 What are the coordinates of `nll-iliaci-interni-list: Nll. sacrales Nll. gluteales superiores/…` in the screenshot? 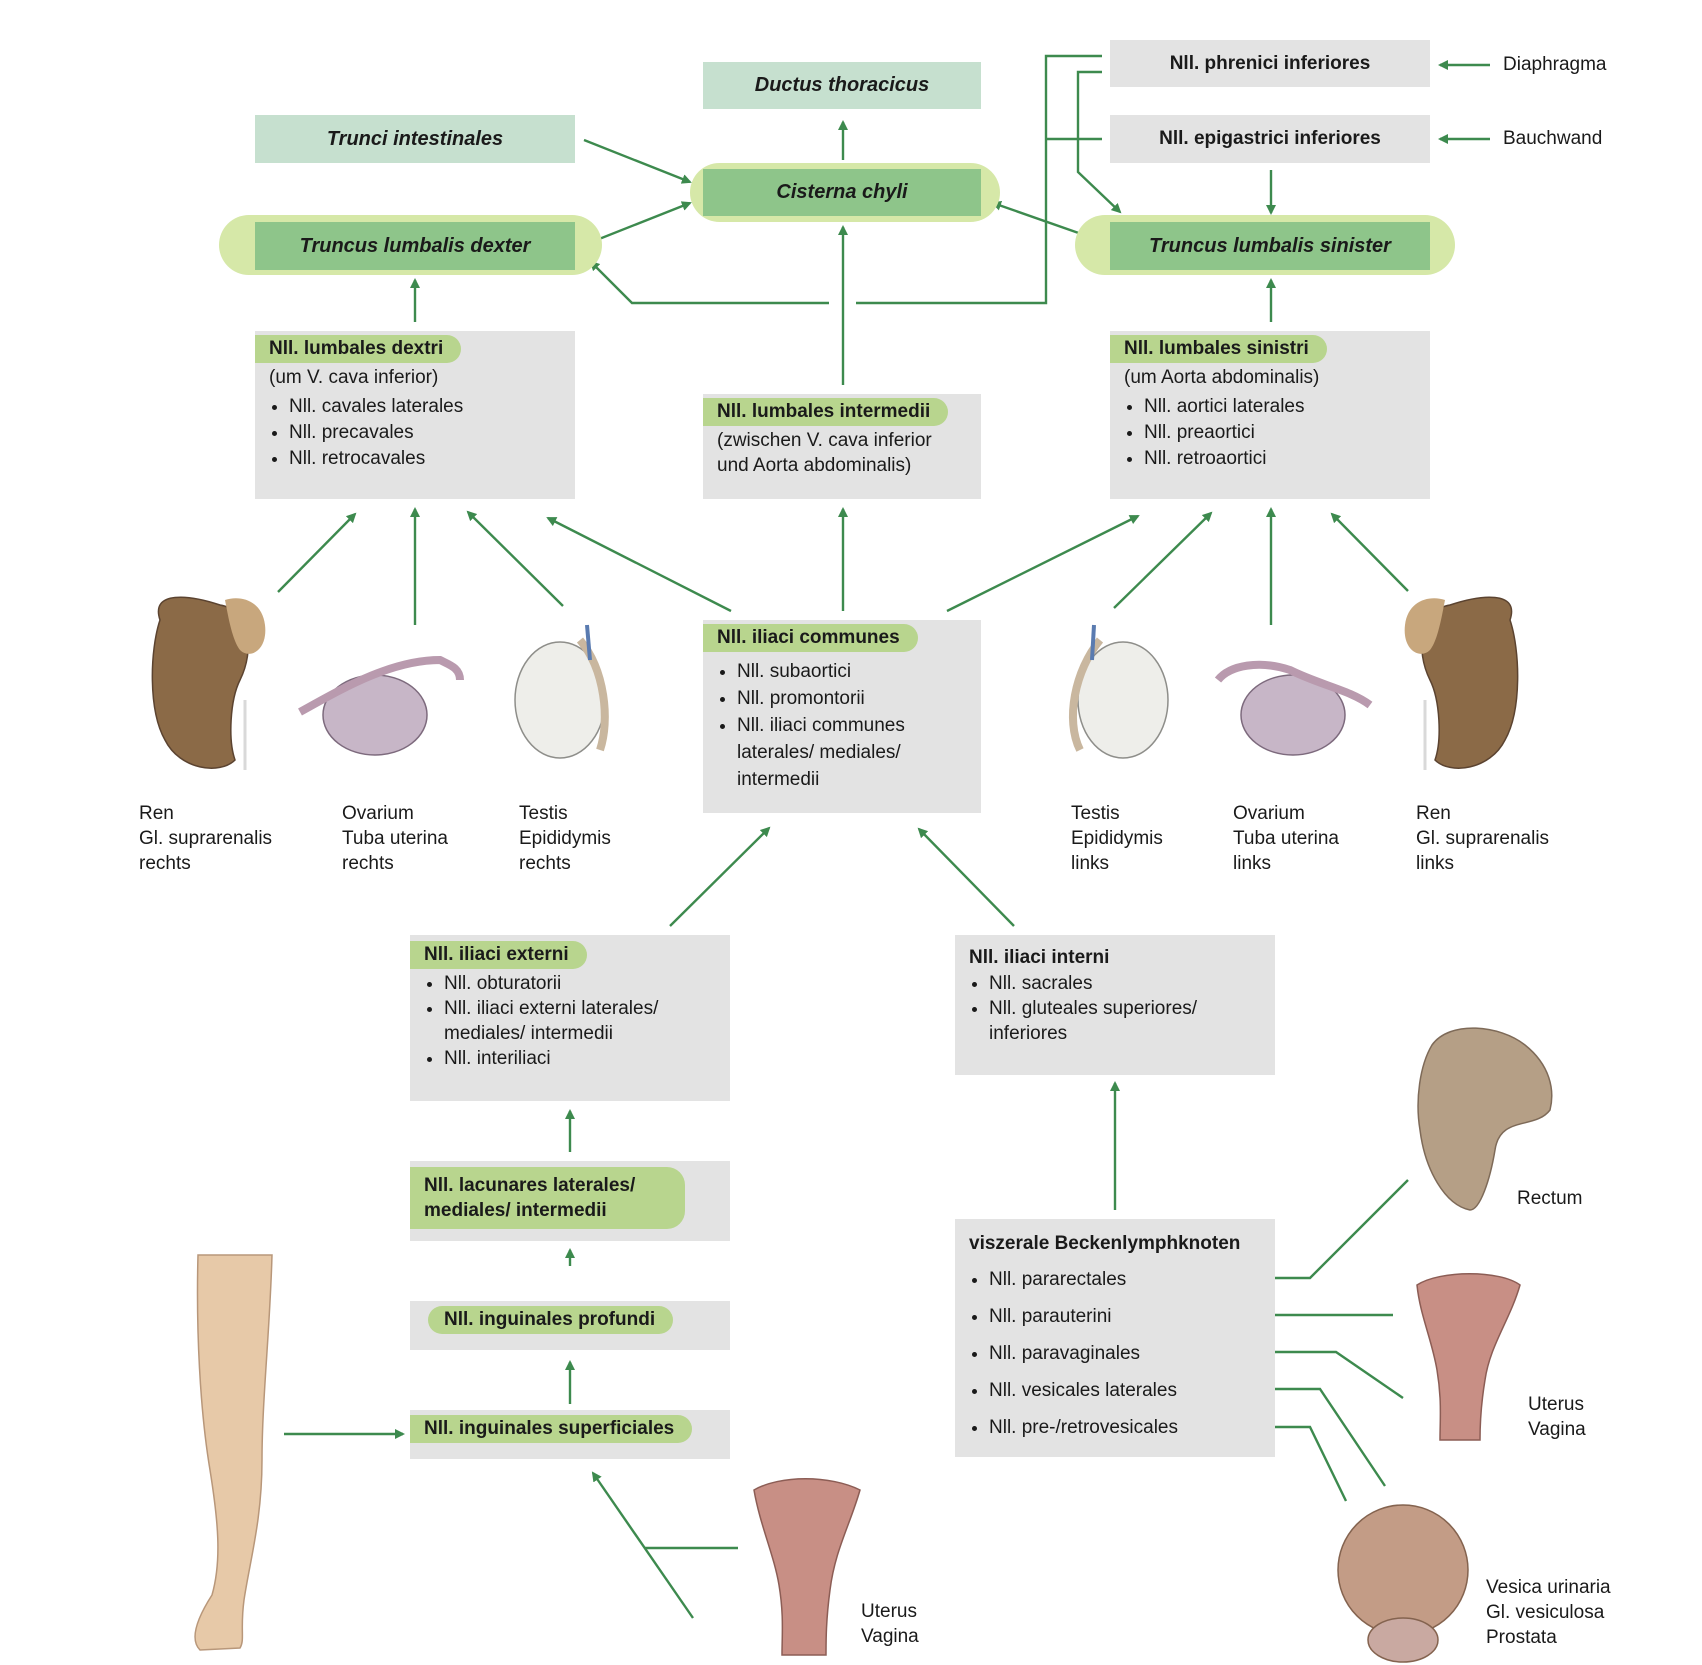 It's located at (1115, 1008).